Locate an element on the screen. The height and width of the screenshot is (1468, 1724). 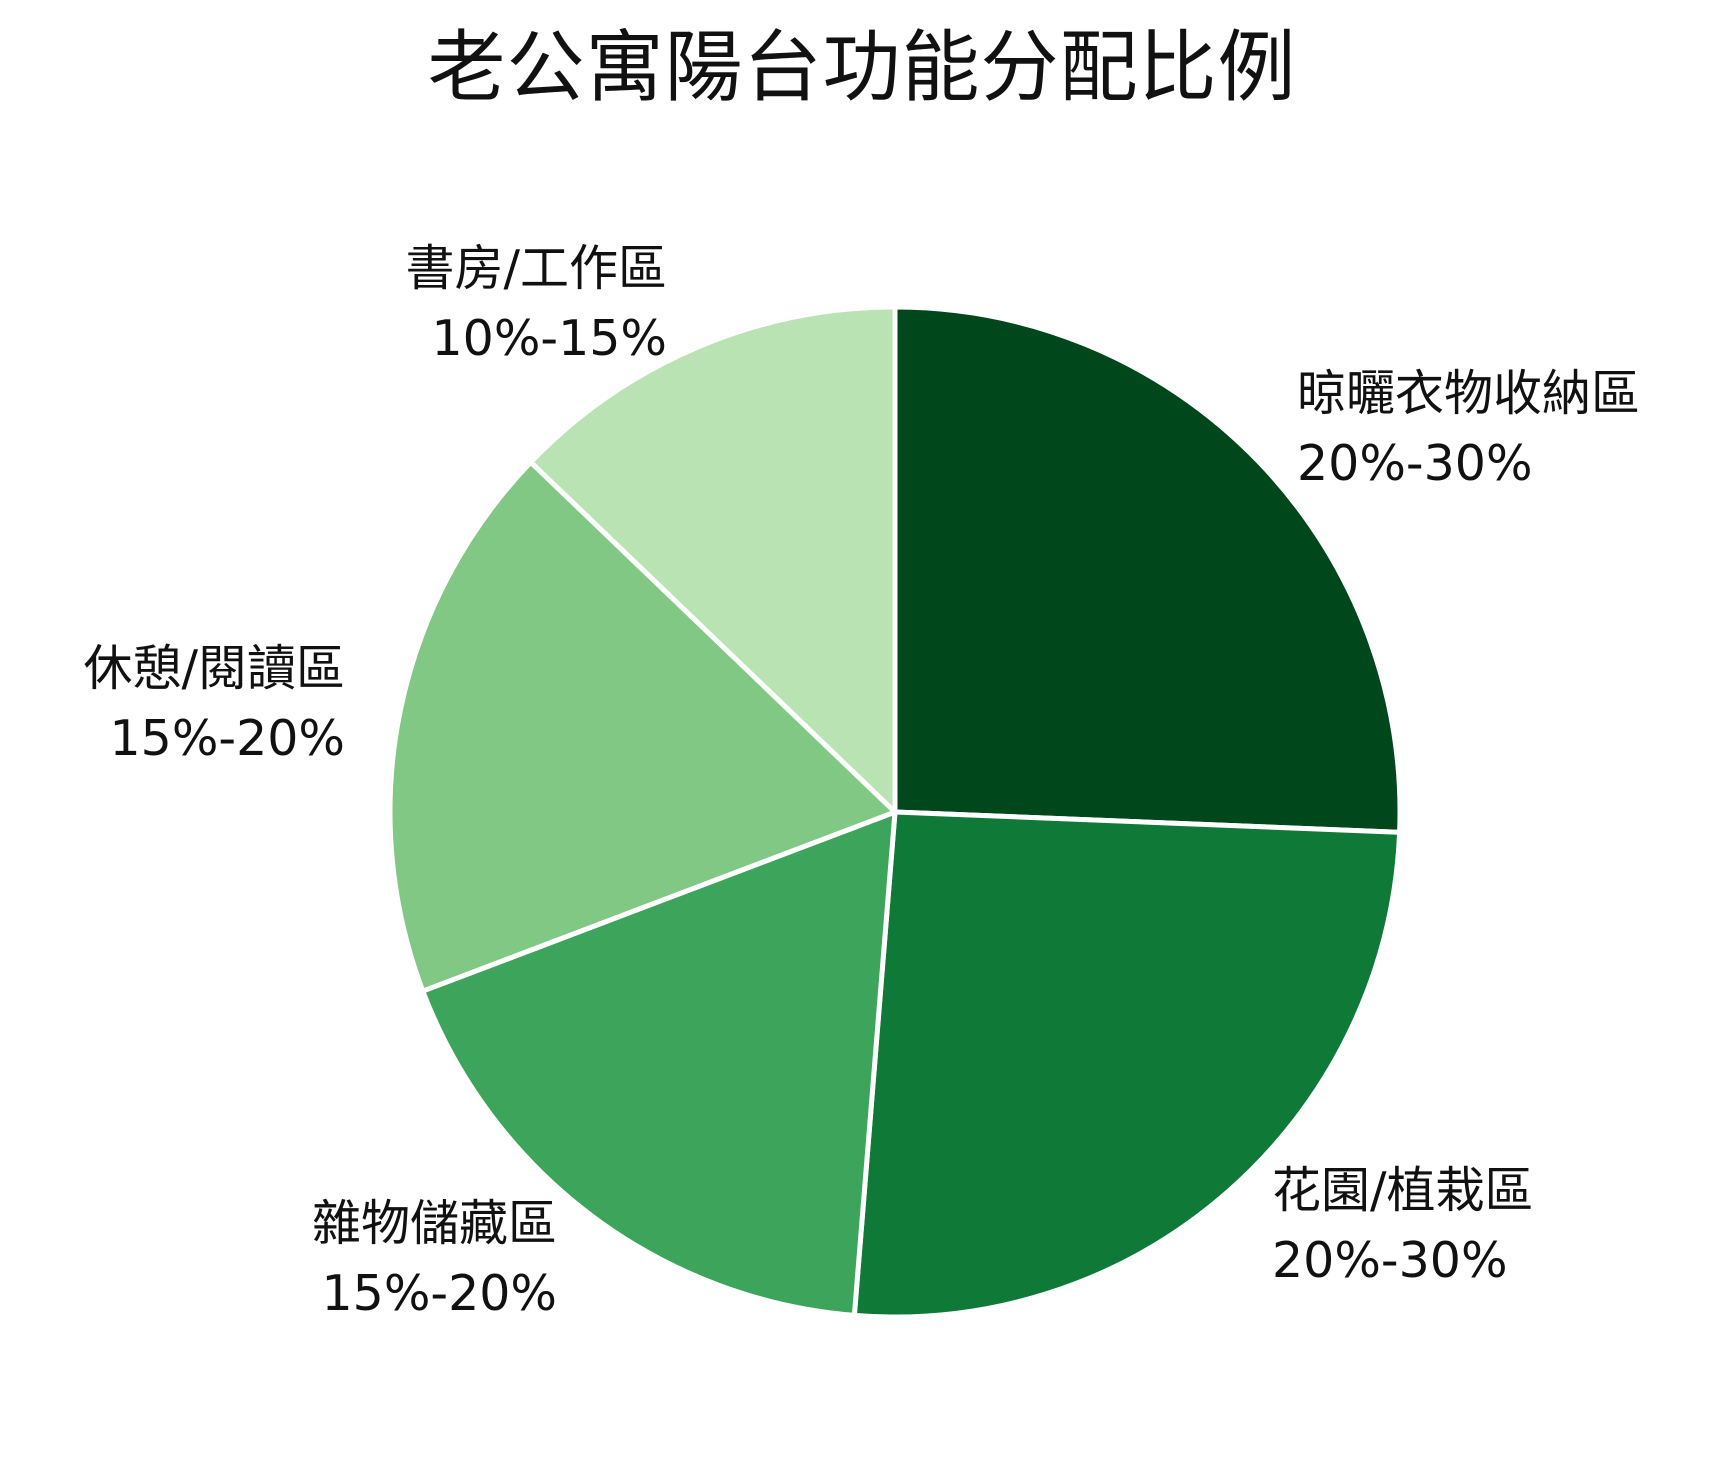
slice-range-1: 20%-30% is located at coordinates (1415, 463).